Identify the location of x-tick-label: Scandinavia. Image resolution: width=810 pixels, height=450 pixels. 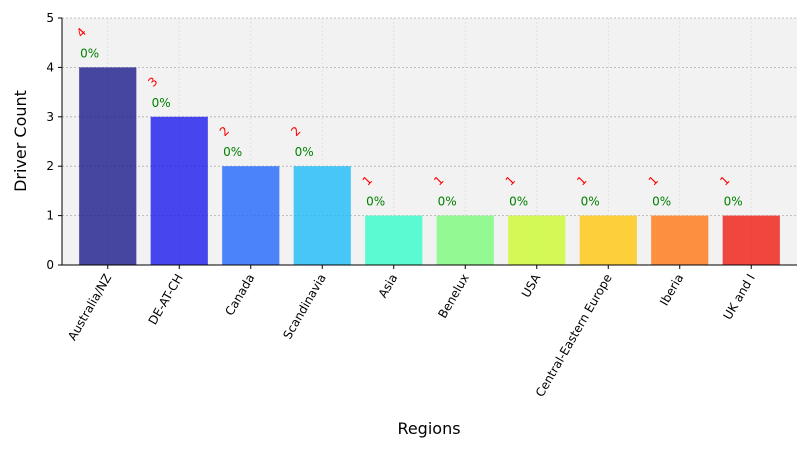
(304, 307).